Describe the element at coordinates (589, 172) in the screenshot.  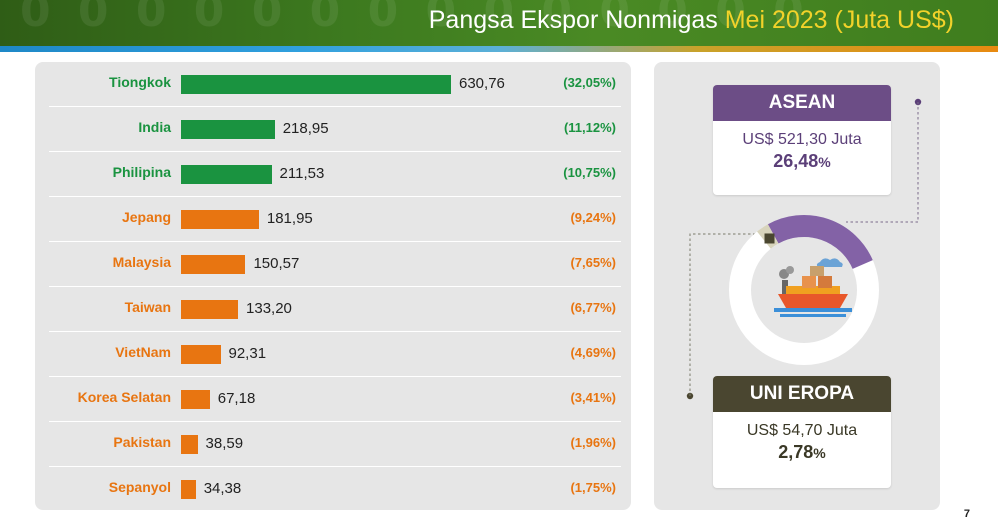
I see `share-label: (10,75%)` at that location.